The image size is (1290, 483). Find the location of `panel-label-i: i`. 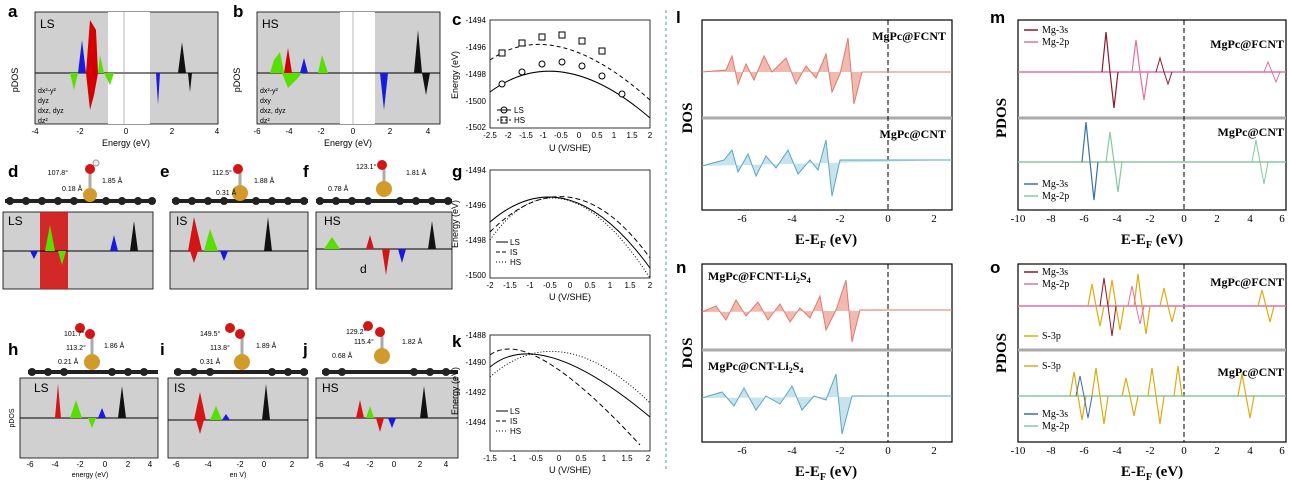

panel-label-i: i is located at coordinates (162, 349).